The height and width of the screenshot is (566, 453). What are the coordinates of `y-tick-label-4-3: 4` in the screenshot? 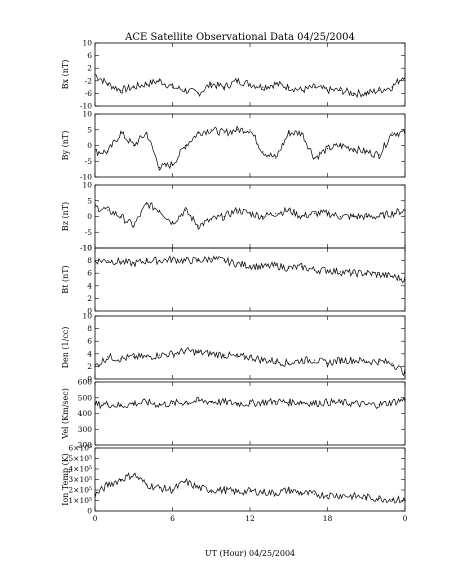 It's located at (89, 353).